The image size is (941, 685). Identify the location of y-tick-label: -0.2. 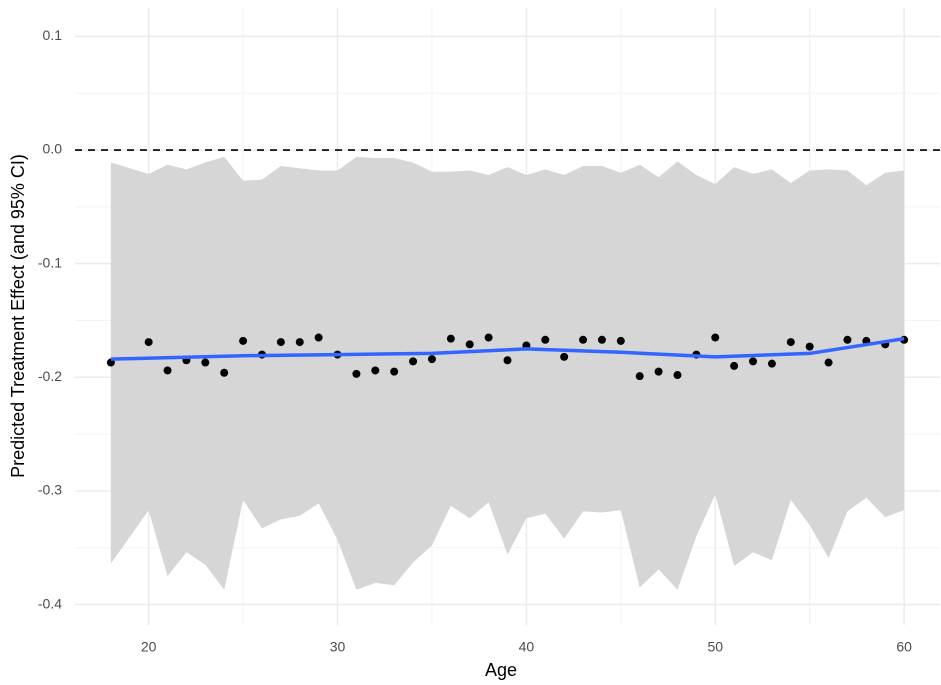
(50, 376).